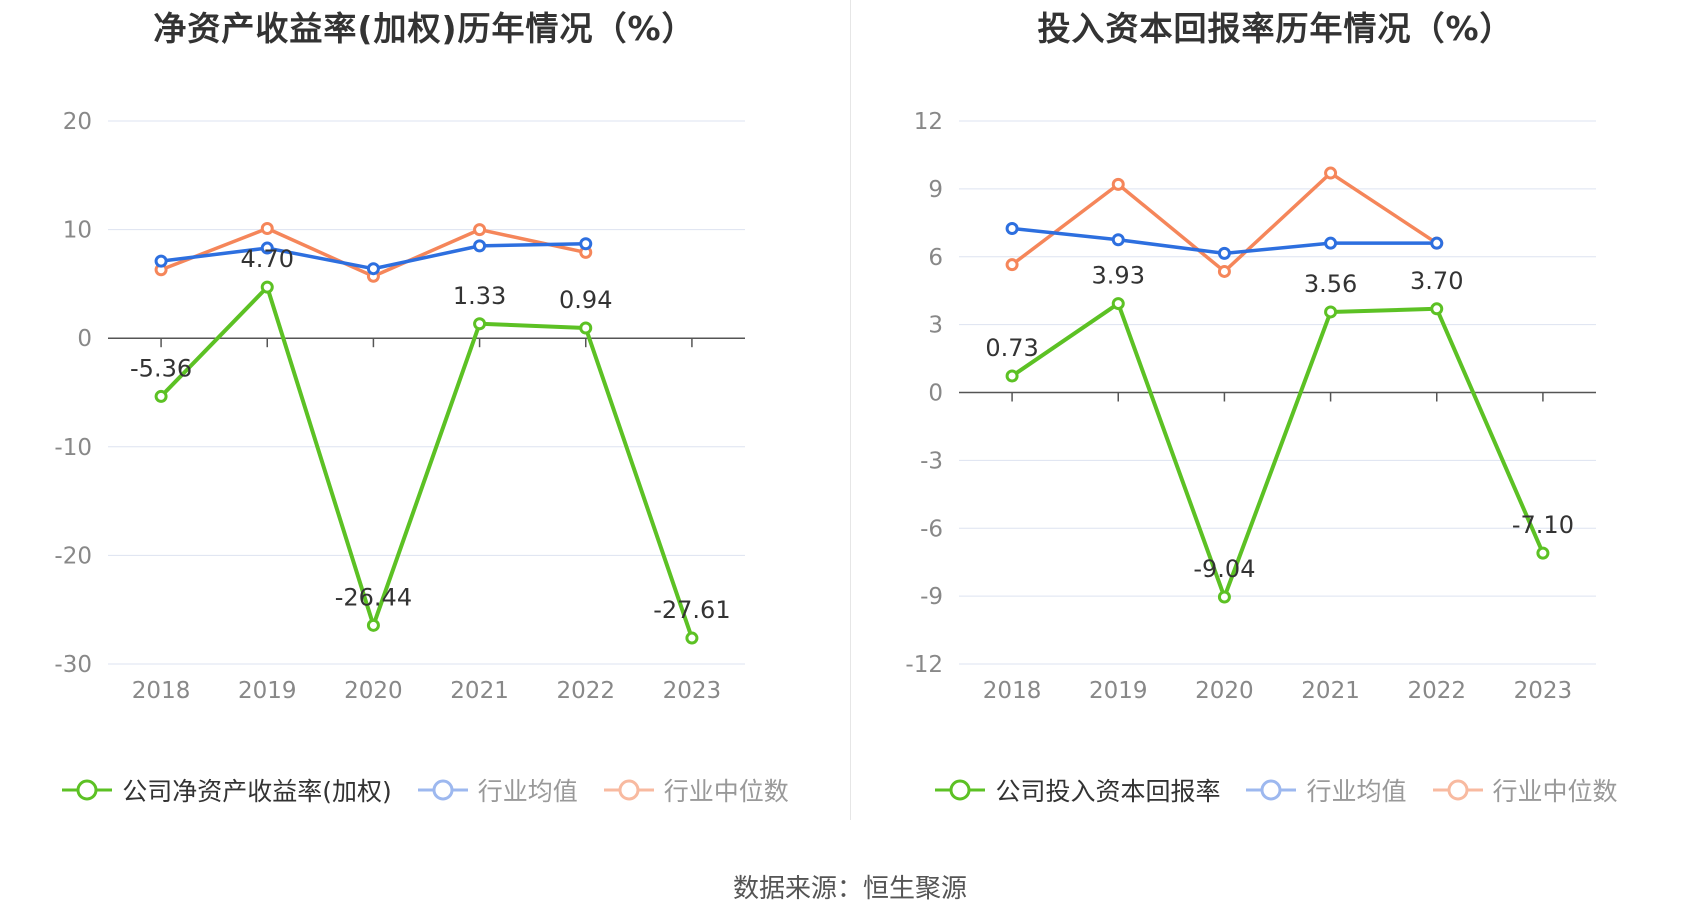 This screenshot has height=918, width=1700. Describe the element at coordinates (479, 296) in the screenshot. I see `data-label: 1.33` at that location.